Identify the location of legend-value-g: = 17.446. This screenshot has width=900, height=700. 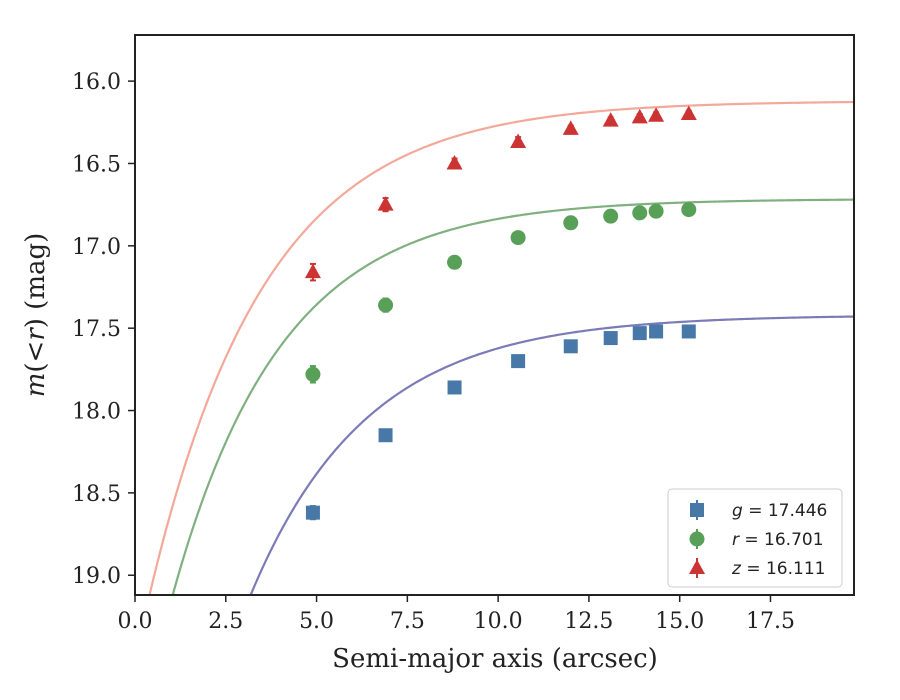
(785, 511).